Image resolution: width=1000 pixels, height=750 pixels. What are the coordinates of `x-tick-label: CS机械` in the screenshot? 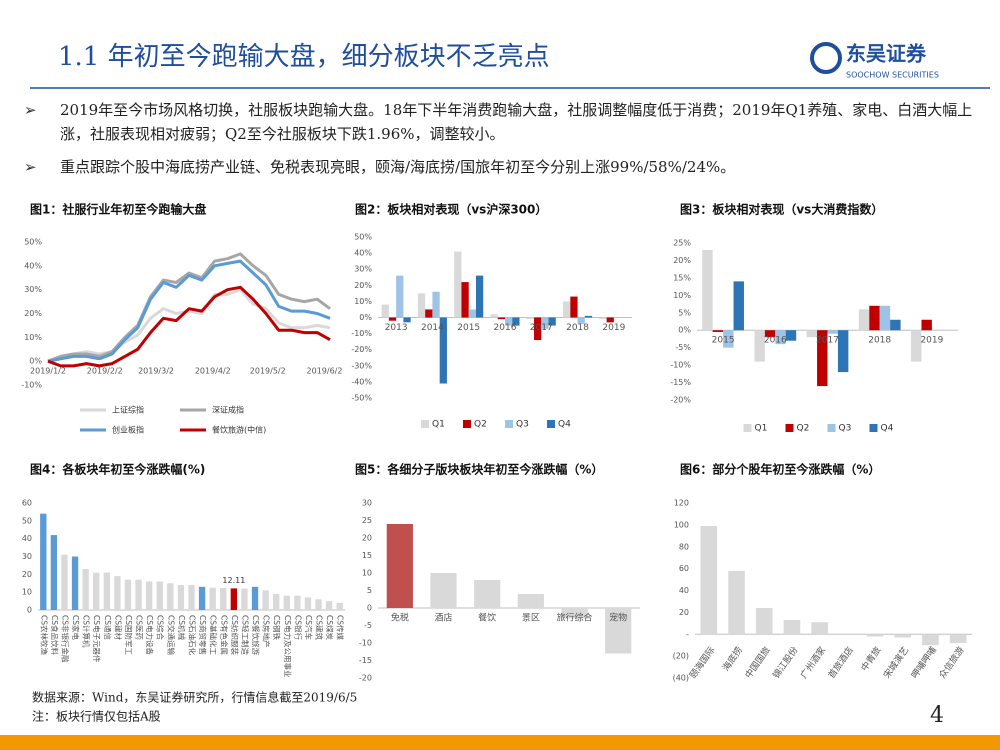 It's located at (182, 627).